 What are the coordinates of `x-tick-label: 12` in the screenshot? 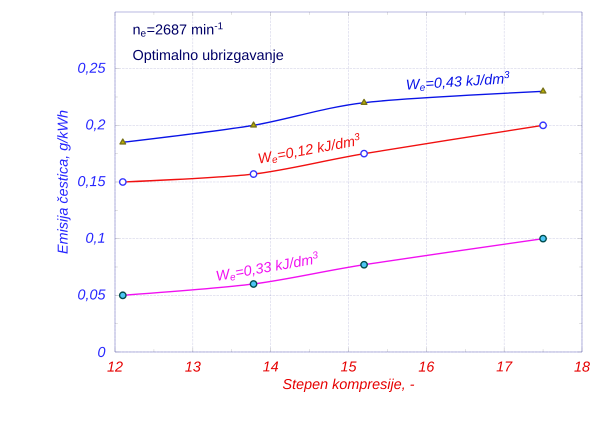 It's located at (115, 367).